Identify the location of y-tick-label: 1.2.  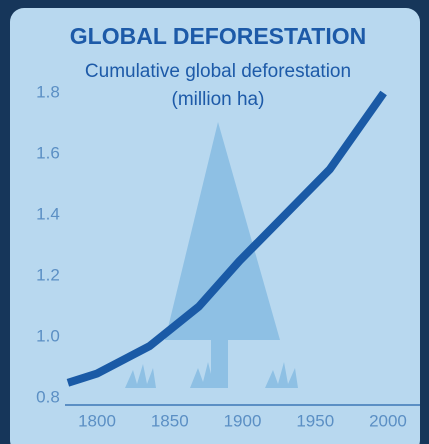
(48, 274).